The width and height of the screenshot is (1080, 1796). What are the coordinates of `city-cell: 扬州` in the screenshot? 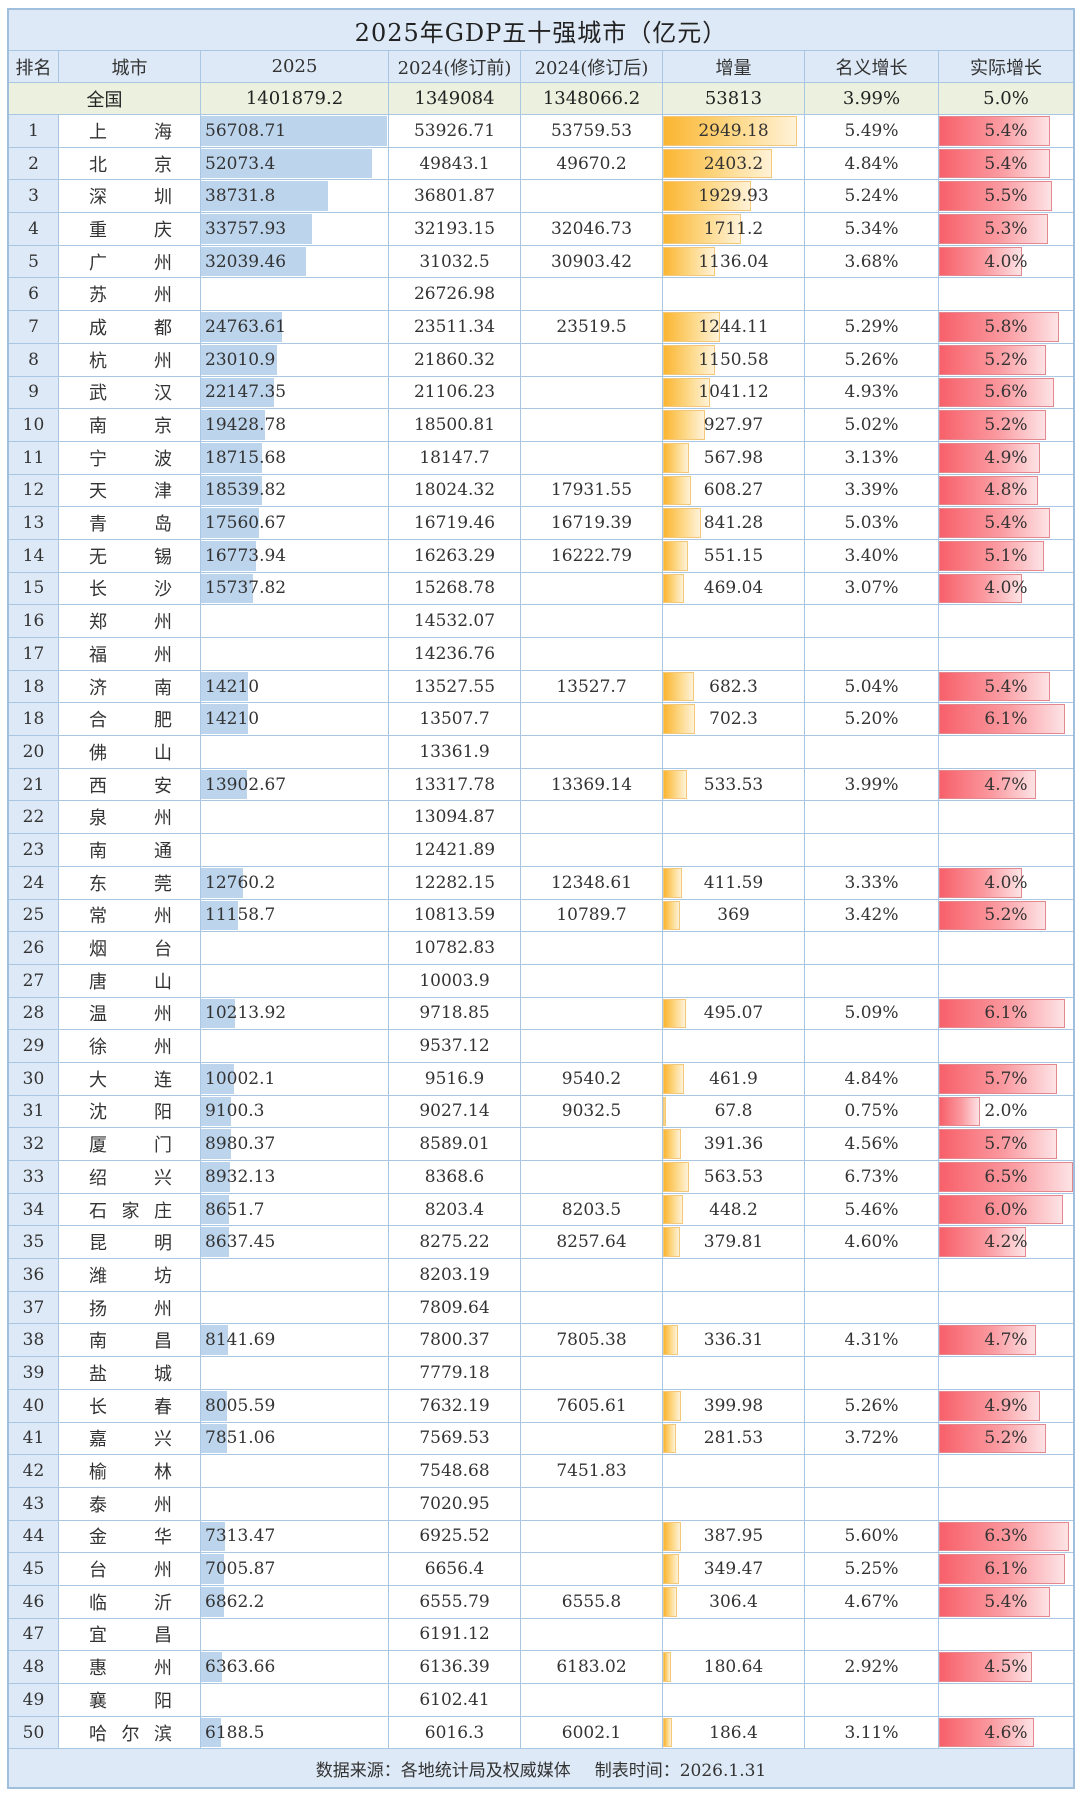 It's located at (130, 1307).